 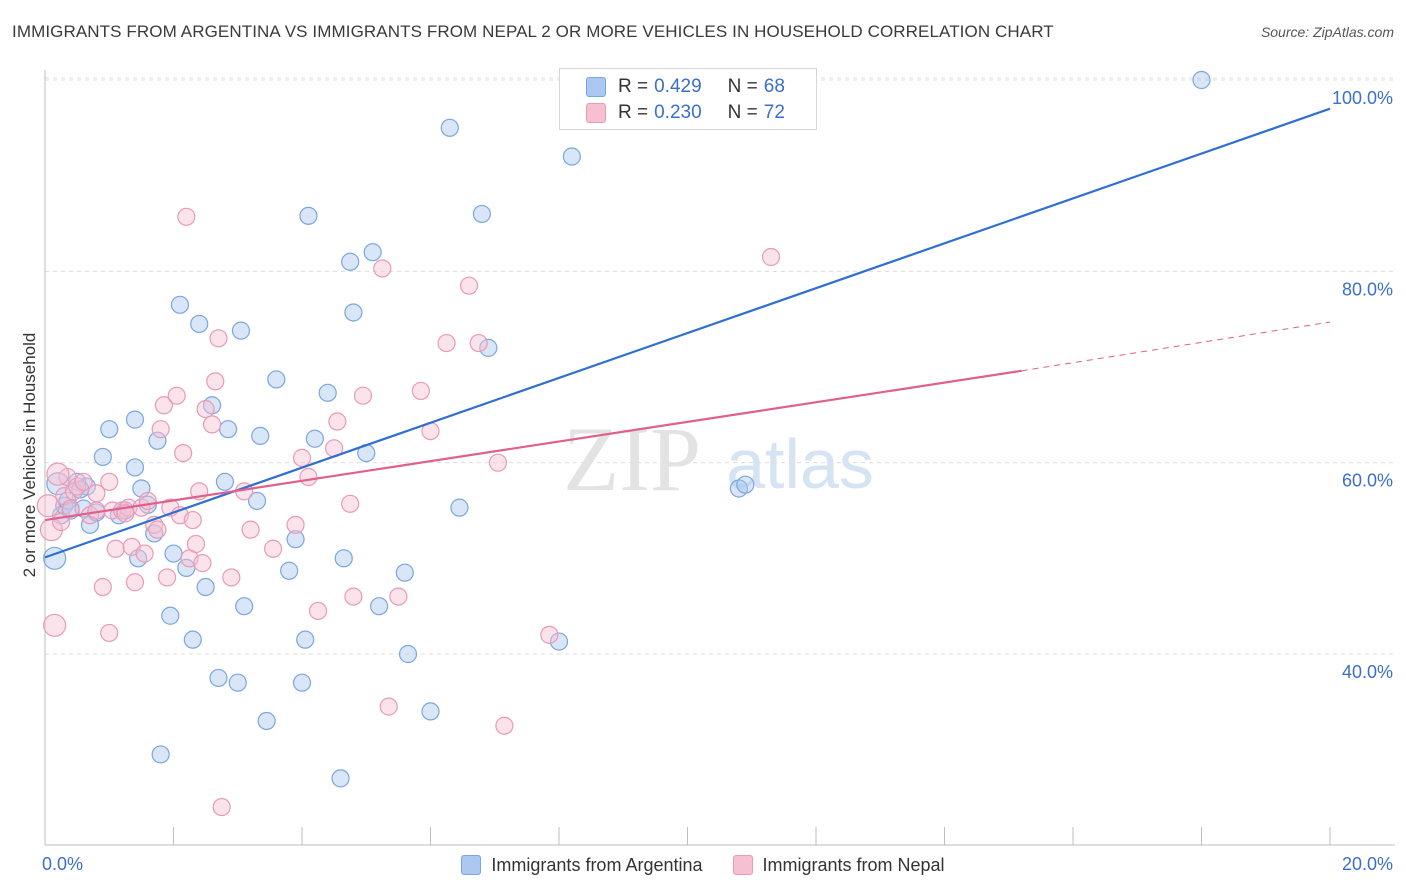 I want to click on y-tick-label: 60.0%, so click(x=1367, y=481).